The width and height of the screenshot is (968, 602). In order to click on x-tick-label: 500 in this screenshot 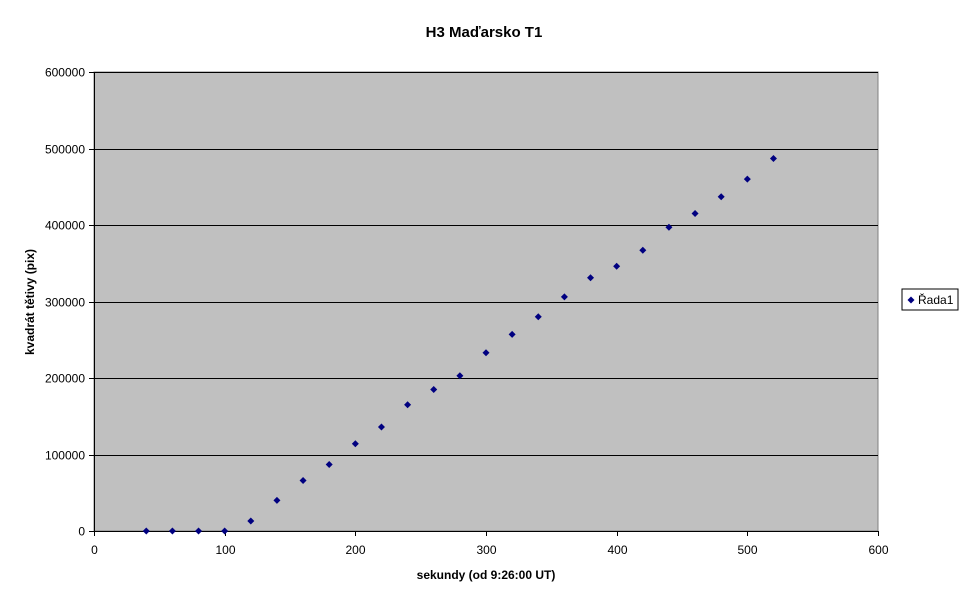, I will do `click(747, 550)`.